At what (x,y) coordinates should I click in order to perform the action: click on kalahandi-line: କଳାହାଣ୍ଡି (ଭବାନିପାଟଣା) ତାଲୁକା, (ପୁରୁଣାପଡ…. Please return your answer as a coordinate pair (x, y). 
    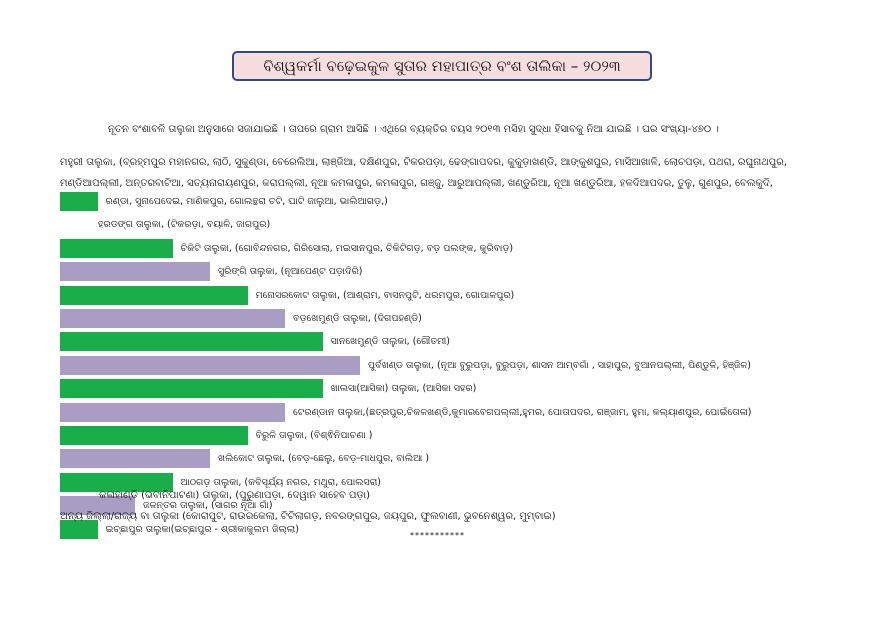
    Looking at the image, I should click on (235, 495).